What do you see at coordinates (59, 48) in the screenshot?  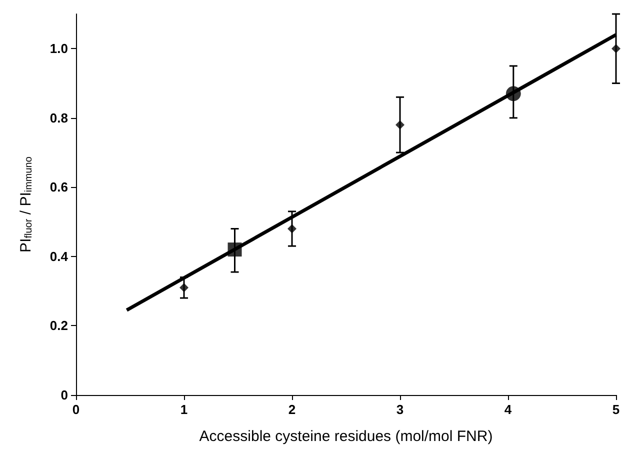 I see `y-tick-label: 1.0` at bounding box center [59, 48].